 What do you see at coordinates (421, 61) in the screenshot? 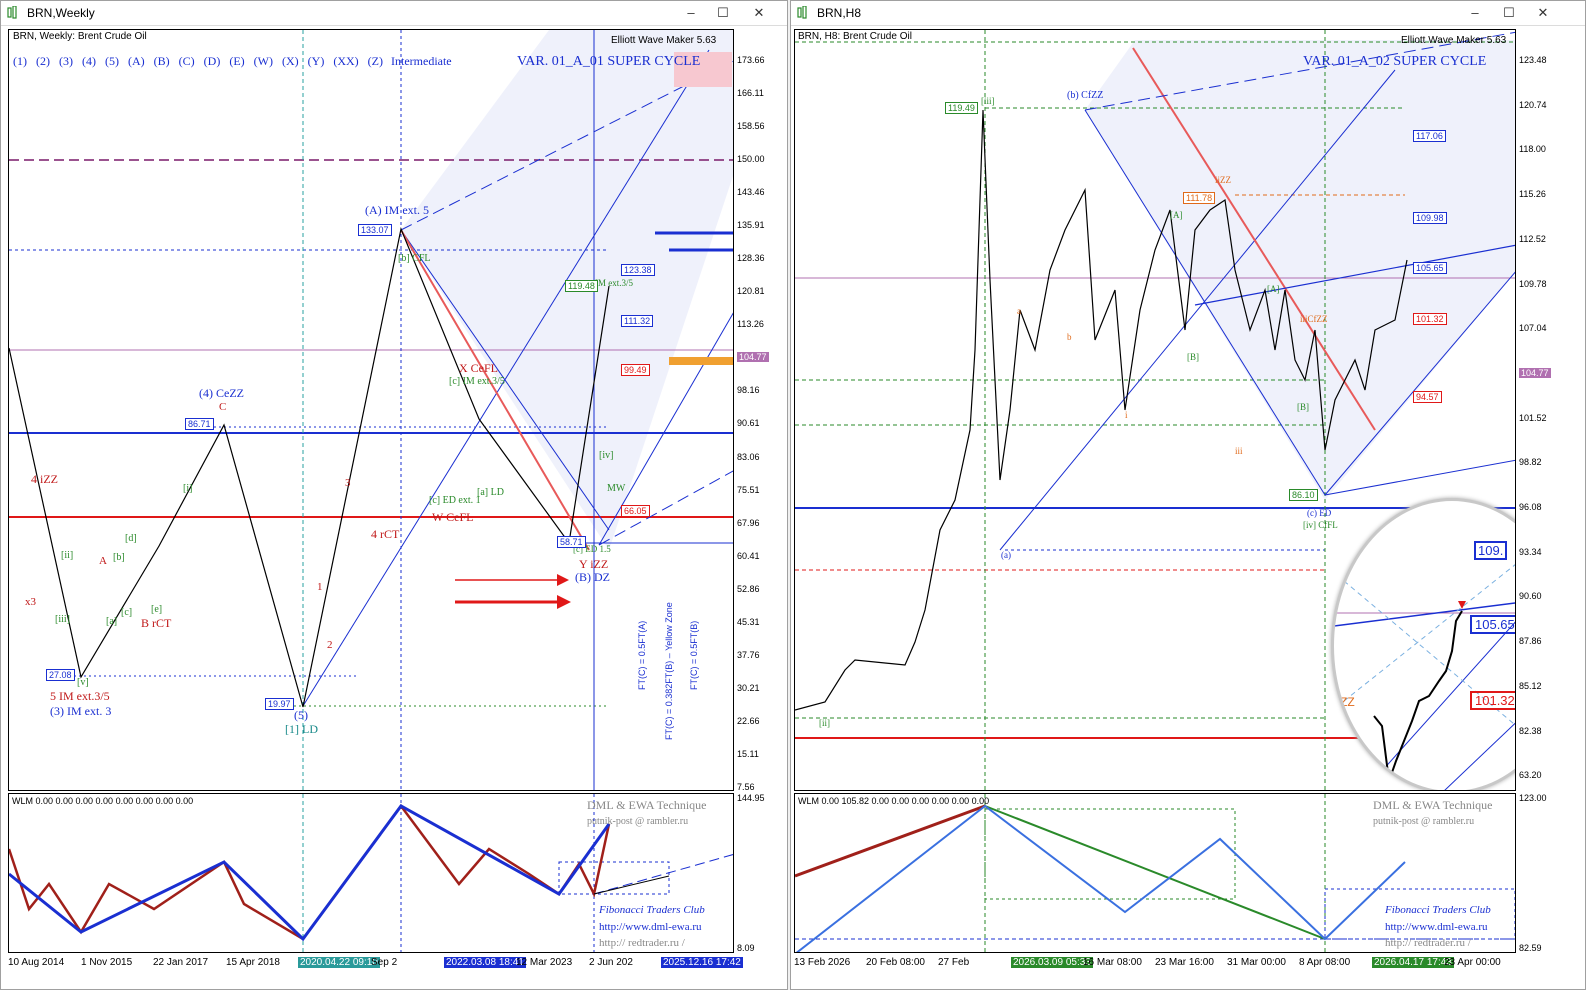
I see `degree-label: Intermediate` at bounding box center [421, 61].